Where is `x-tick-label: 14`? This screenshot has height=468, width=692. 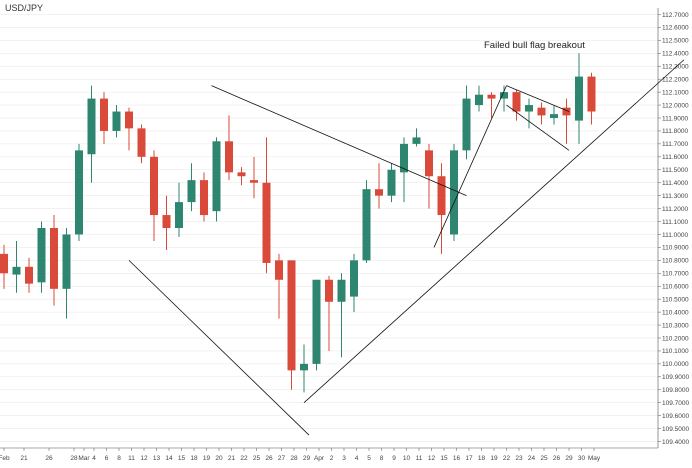 x-tick-label: 14 is located at coordinates (169, 458).